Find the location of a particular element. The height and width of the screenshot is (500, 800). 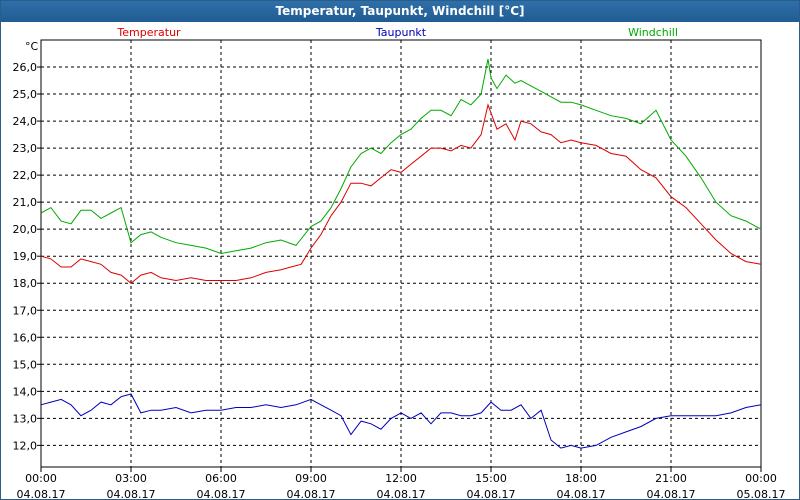

series-line-taupunkt is located at coordinates (401, 421).